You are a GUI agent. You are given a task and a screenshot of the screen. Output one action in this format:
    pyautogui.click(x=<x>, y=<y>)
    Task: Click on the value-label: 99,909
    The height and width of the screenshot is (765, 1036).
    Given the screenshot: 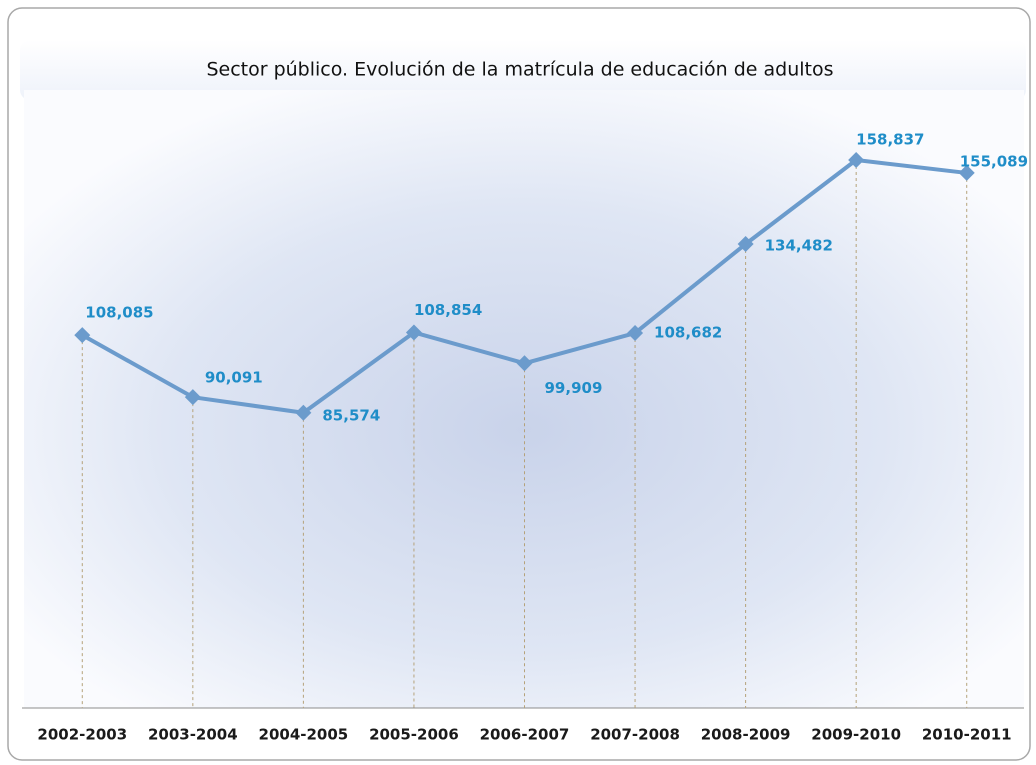 What is the action you would take?
    pyautogui.click(x=574, y=388)
    